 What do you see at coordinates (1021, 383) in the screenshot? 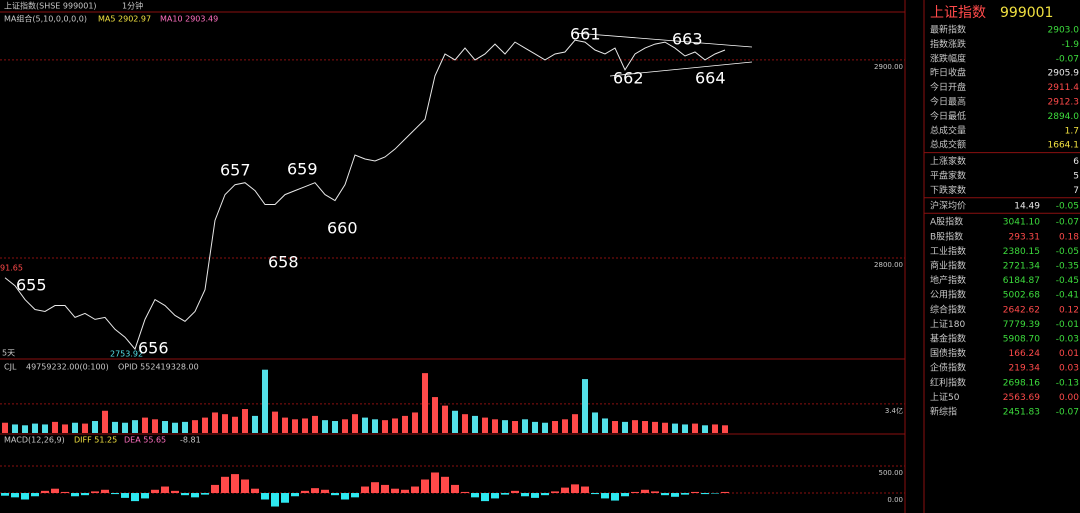
I see `quote-value: 2698.16` at bounding box center [1021, 383].